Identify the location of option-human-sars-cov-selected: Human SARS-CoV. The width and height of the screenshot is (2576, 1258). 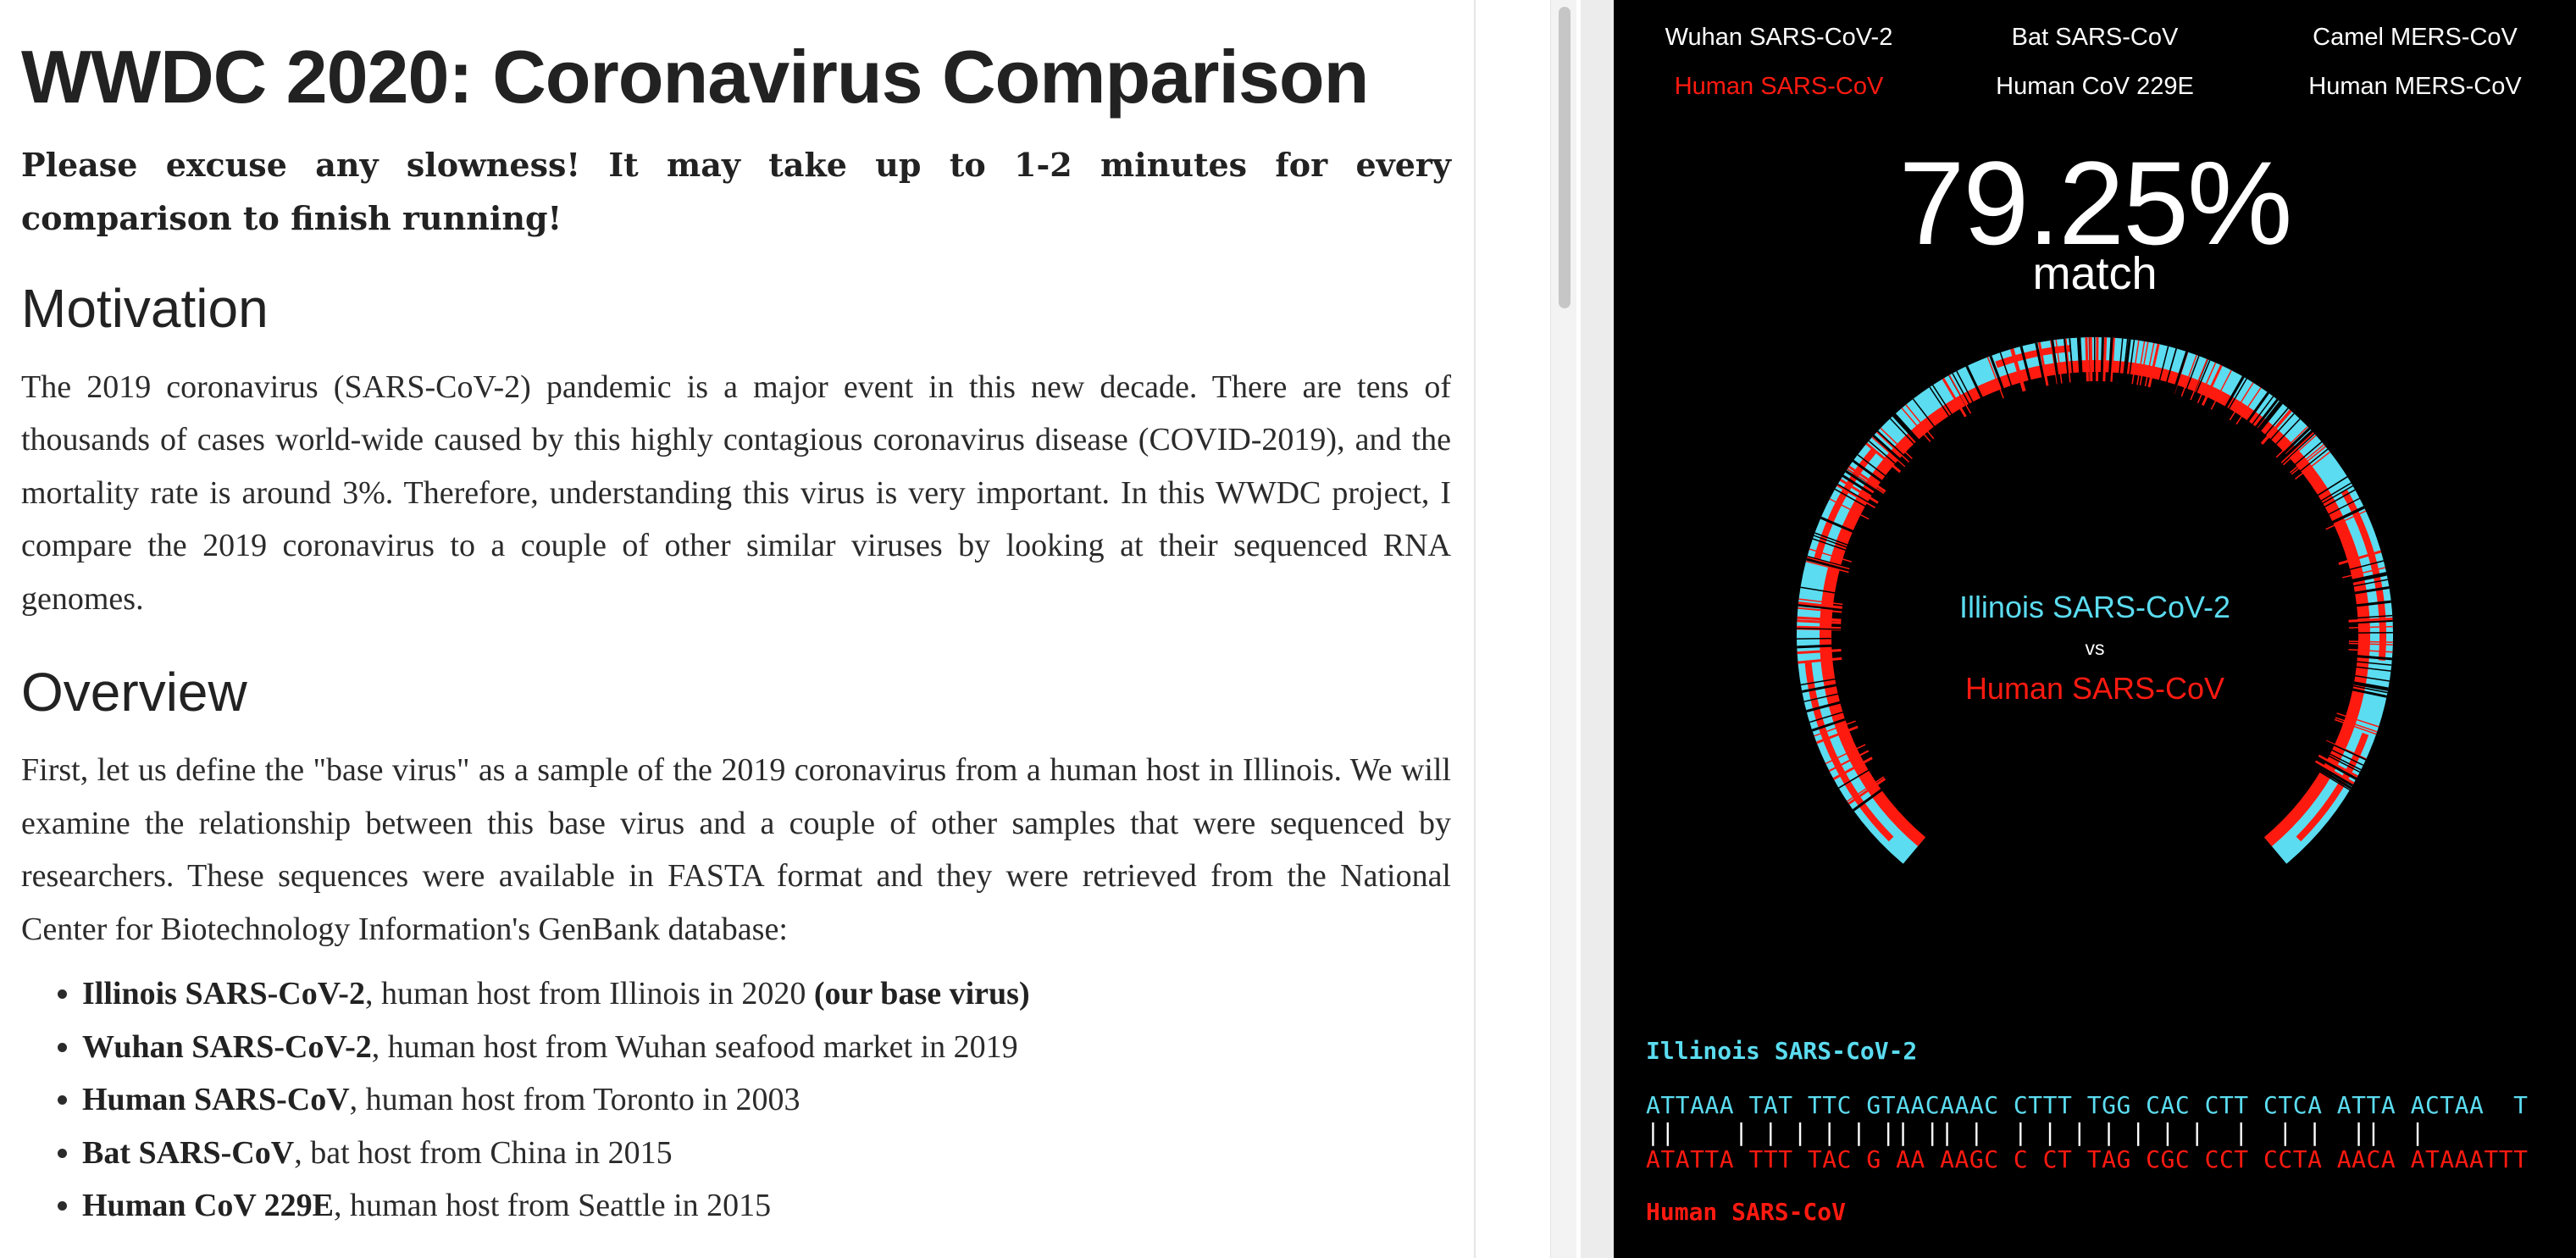
(1779, 87).